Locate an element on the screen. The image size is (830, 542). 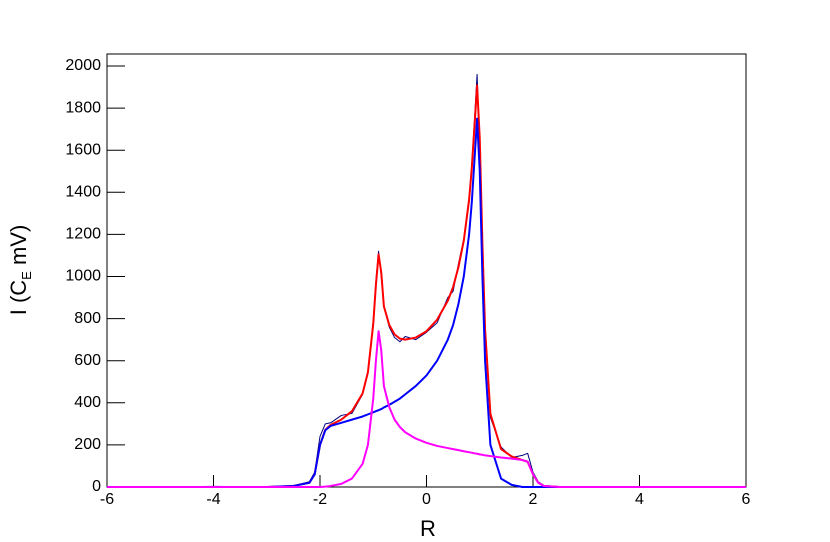
y-label-sub: E is located at coordinates (26, 275).